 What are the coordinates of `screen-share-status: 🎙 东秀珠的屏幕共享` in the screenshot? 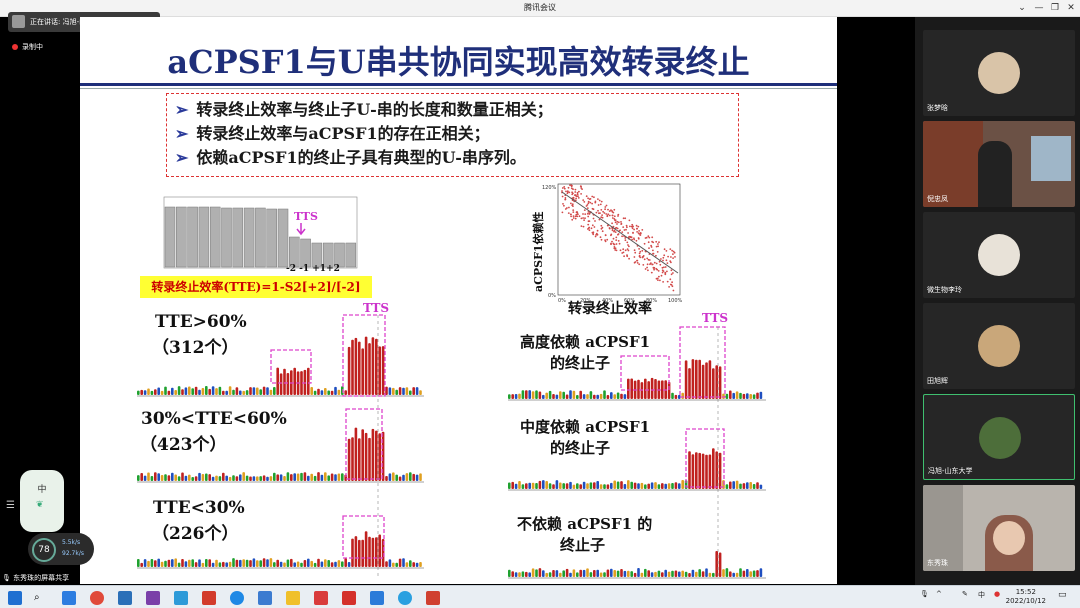 It's located at (35, 578).